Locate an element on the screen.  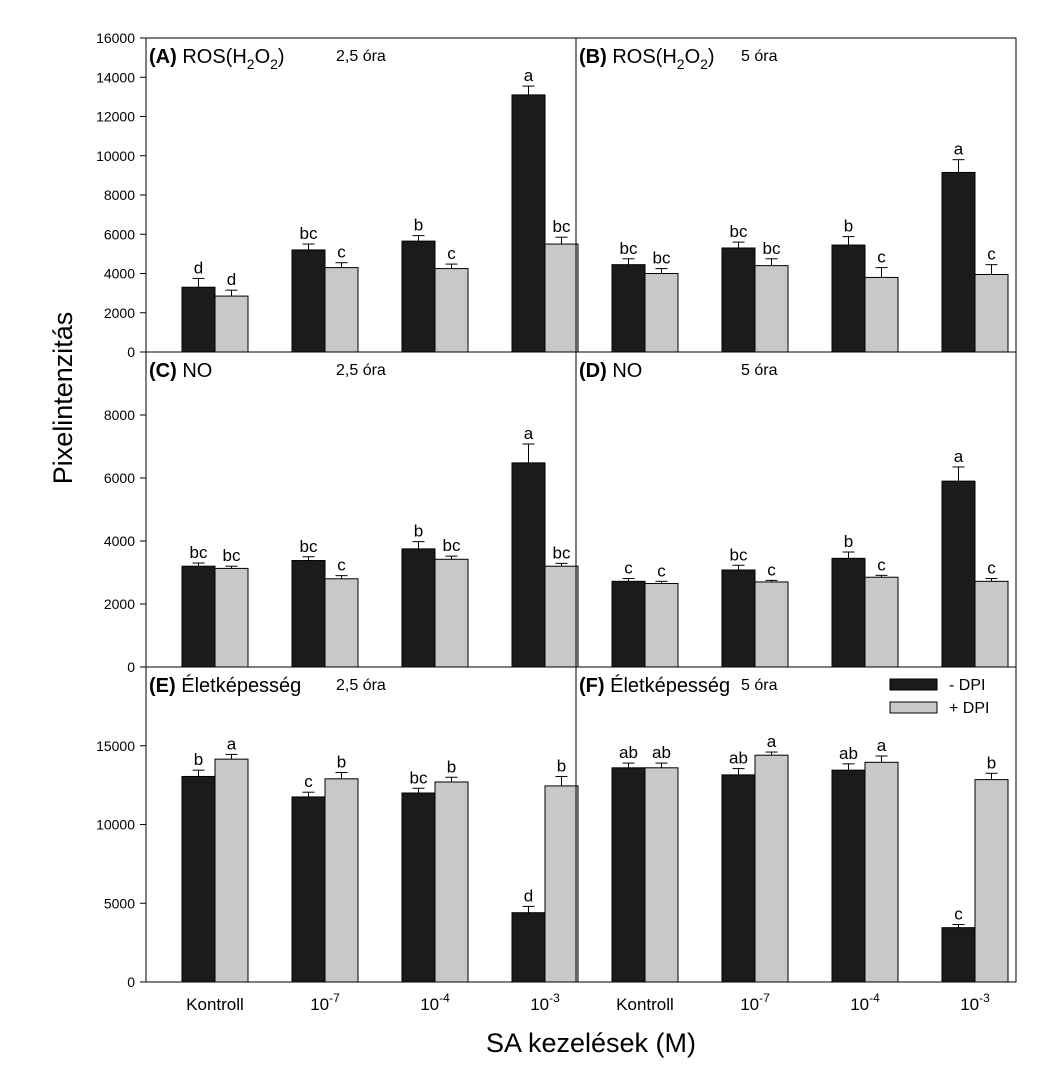
panel-title: (D) NO is located at coordinates (610, 371).